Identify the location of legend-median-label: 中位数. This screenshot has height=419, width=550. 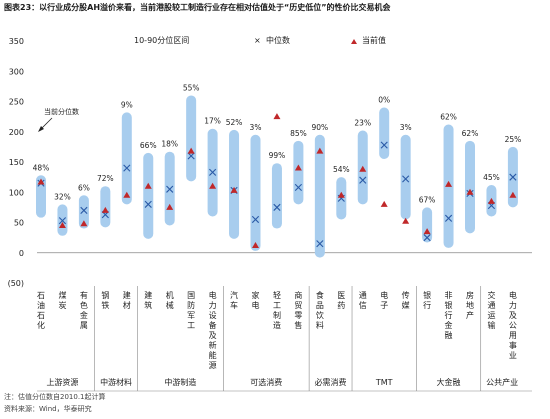
(278, 40).